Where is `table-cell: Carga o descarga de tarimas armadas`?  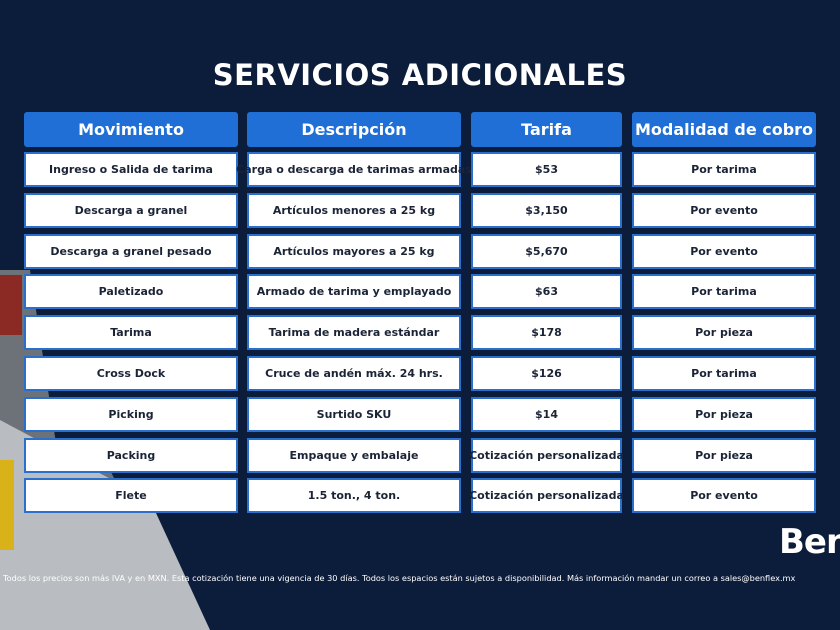
table-cell: Carga o descarga de tarimas armadas is located at coordinates (354, 169).